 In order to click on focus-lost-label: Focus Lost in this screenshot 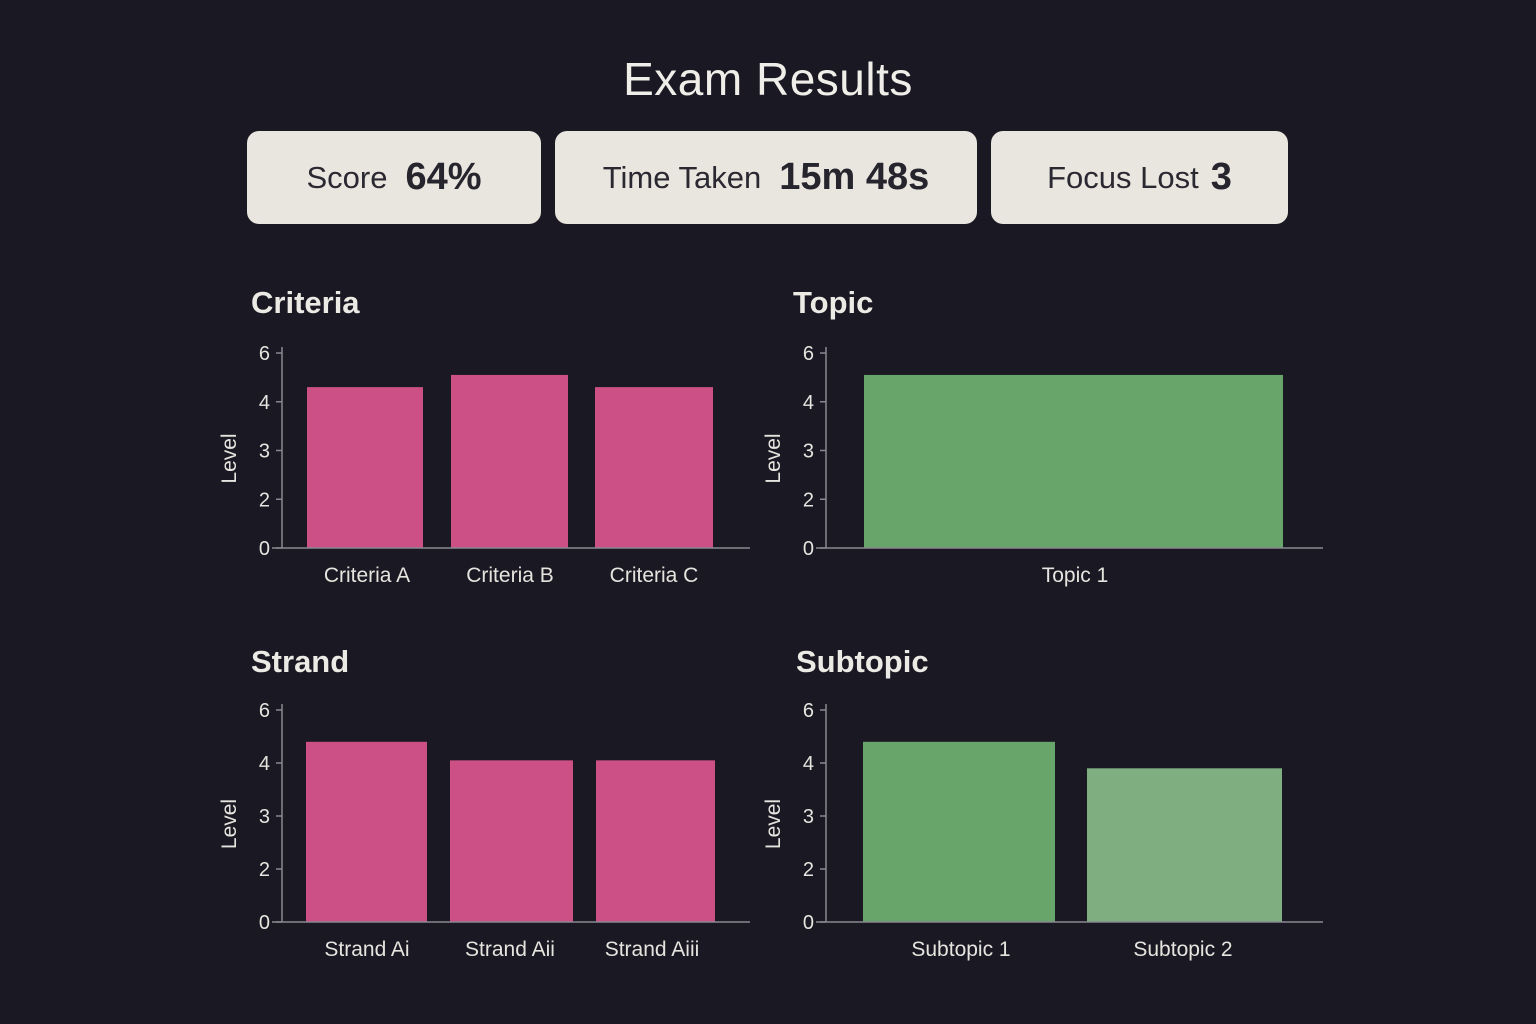, I will do `click(1123, 177)`.